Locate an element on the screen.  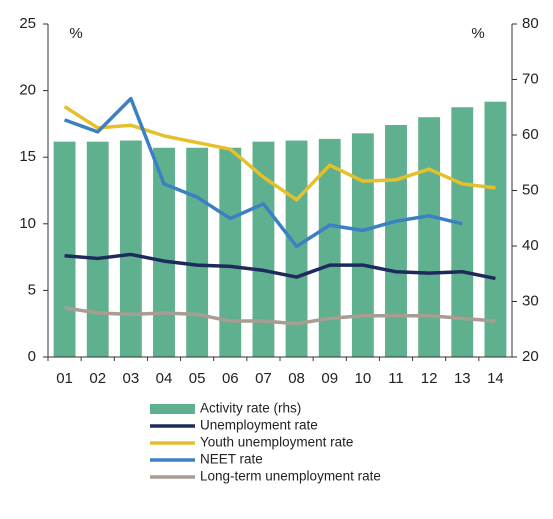
y2-tick-label: 70 is located at coordinates (530, 78).